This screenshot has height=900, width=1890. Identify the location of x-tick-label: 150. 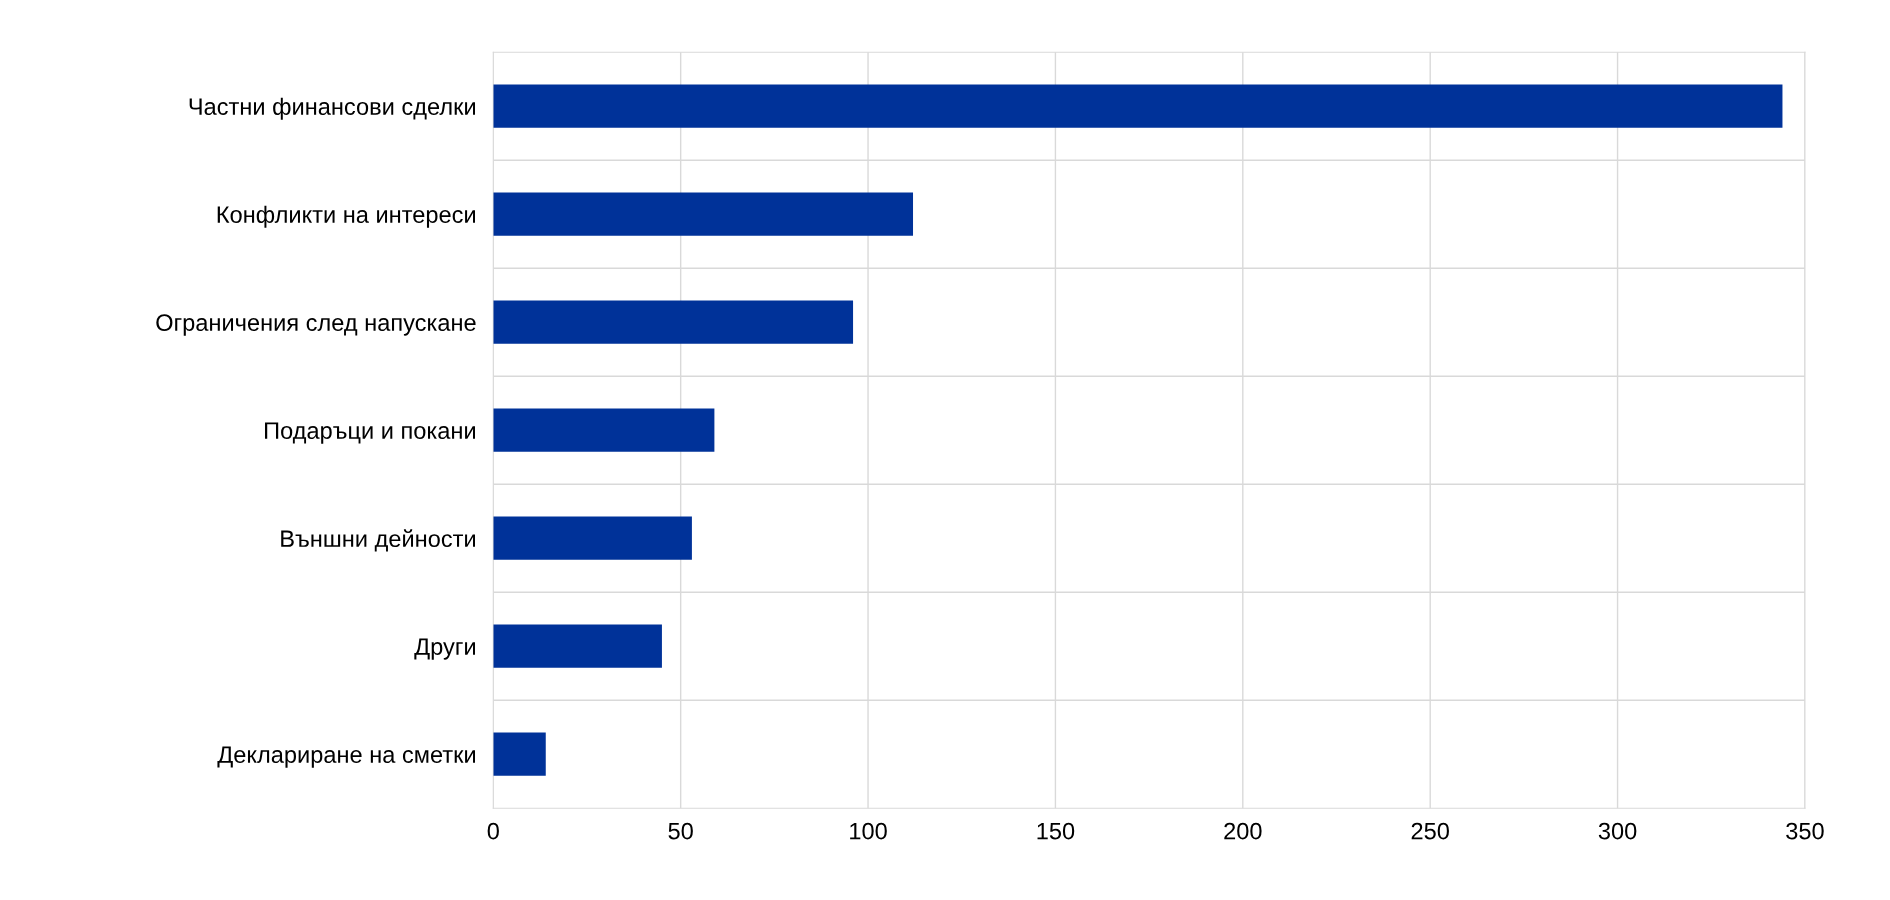
(1056, 831).